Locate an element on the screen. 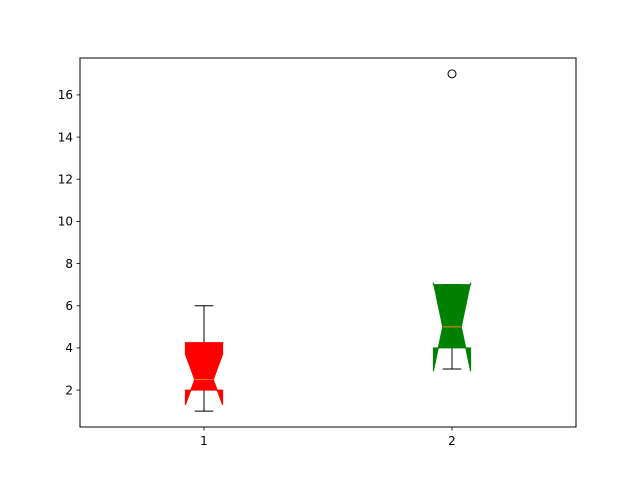  y-tick-label: 10 is located at coordinates (65, 222).